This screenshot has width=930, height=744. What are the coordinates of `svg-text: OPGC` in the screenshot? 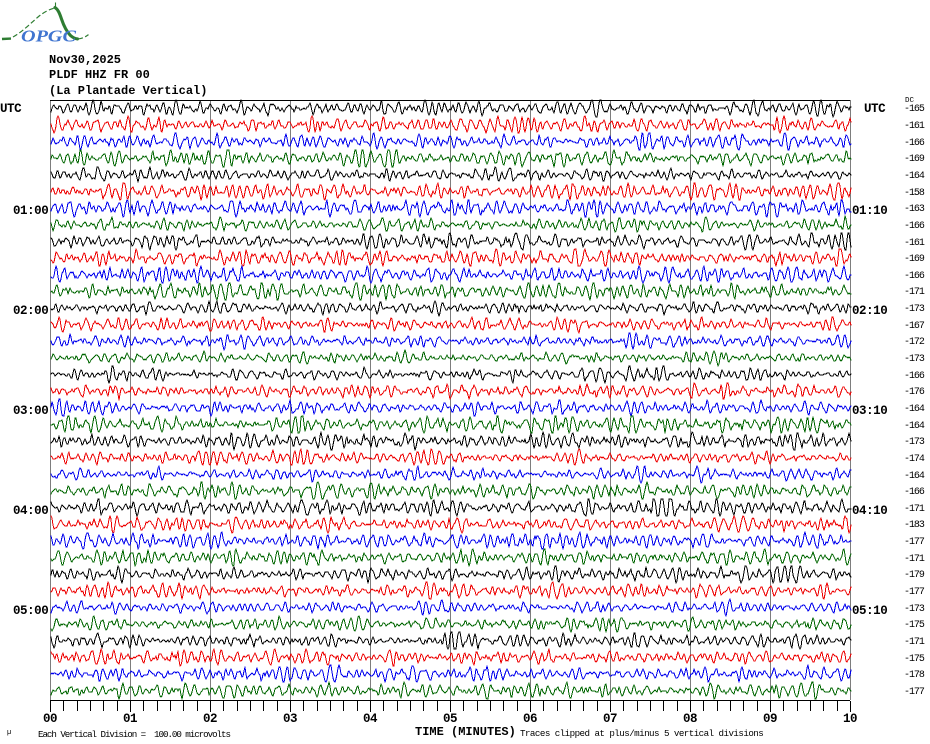 It's located at (49, 36).